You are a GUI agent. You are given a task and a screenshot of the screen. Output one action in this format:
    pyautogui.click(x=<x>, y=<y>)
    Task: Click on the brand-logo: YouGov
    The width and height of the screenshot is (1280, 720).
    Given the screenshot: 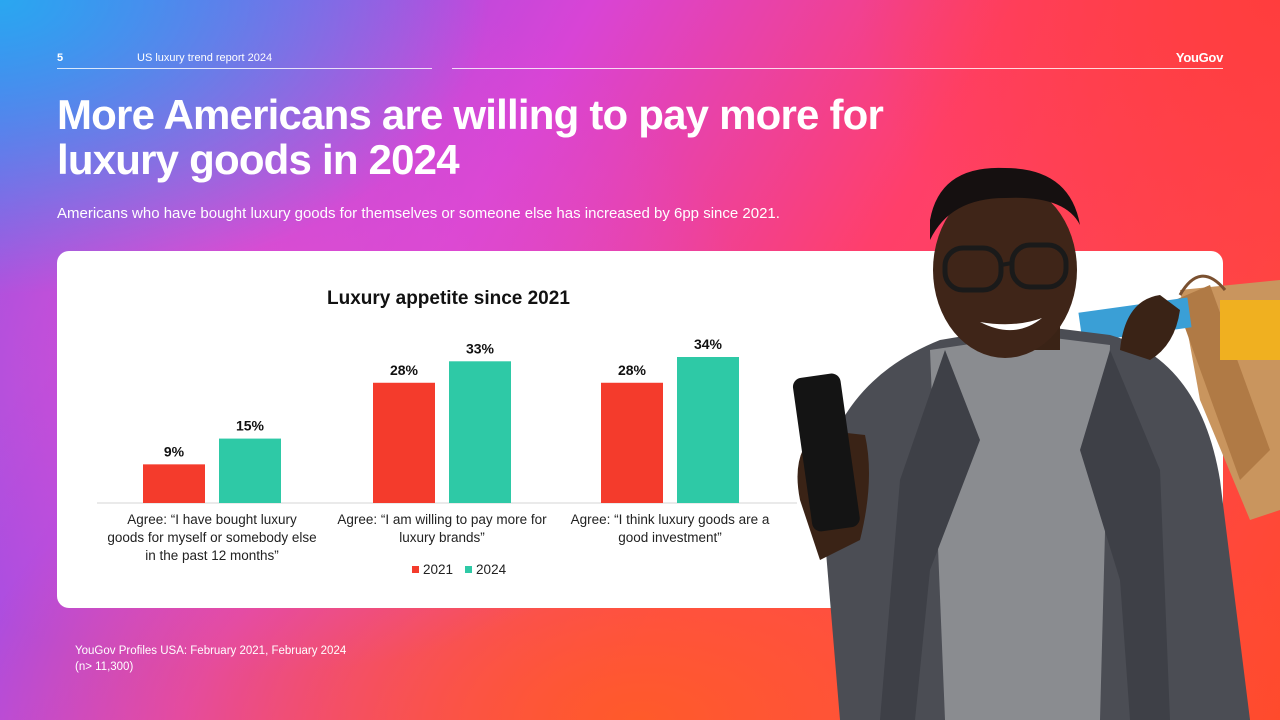 What is the action you would take?
    pyautogui.click(x=1199, y=57)
    